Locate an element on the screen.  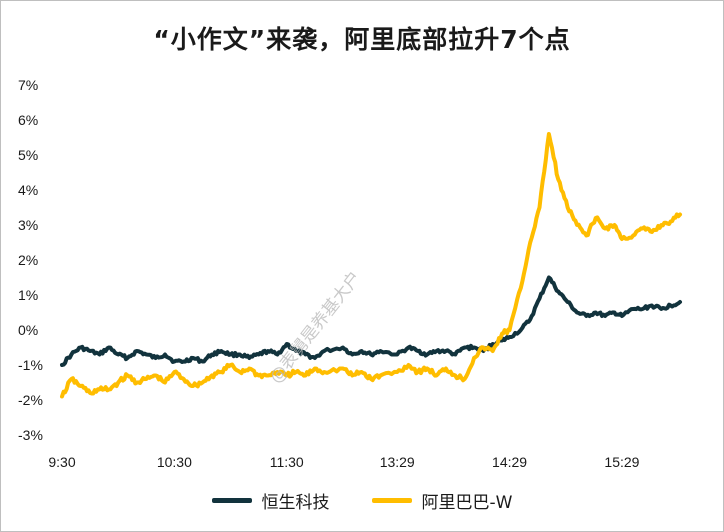
x-tick-label: 15:29 is located at coordinates (621, 462).